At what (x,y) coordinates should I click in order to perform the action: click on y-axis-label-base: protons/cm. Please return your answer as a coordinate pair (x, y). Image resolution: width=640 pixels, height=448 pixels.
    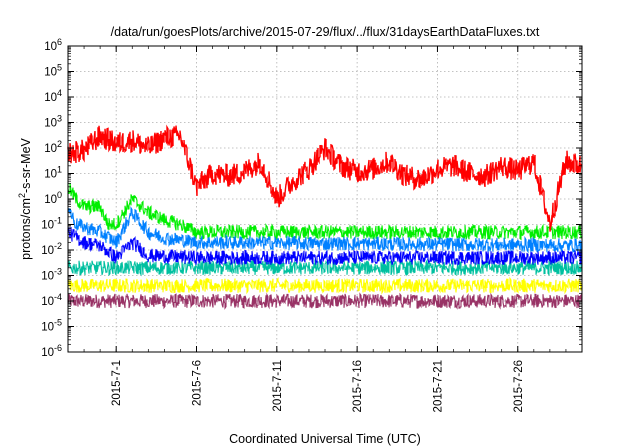
    Looking at the image, I should click on (26, 229).